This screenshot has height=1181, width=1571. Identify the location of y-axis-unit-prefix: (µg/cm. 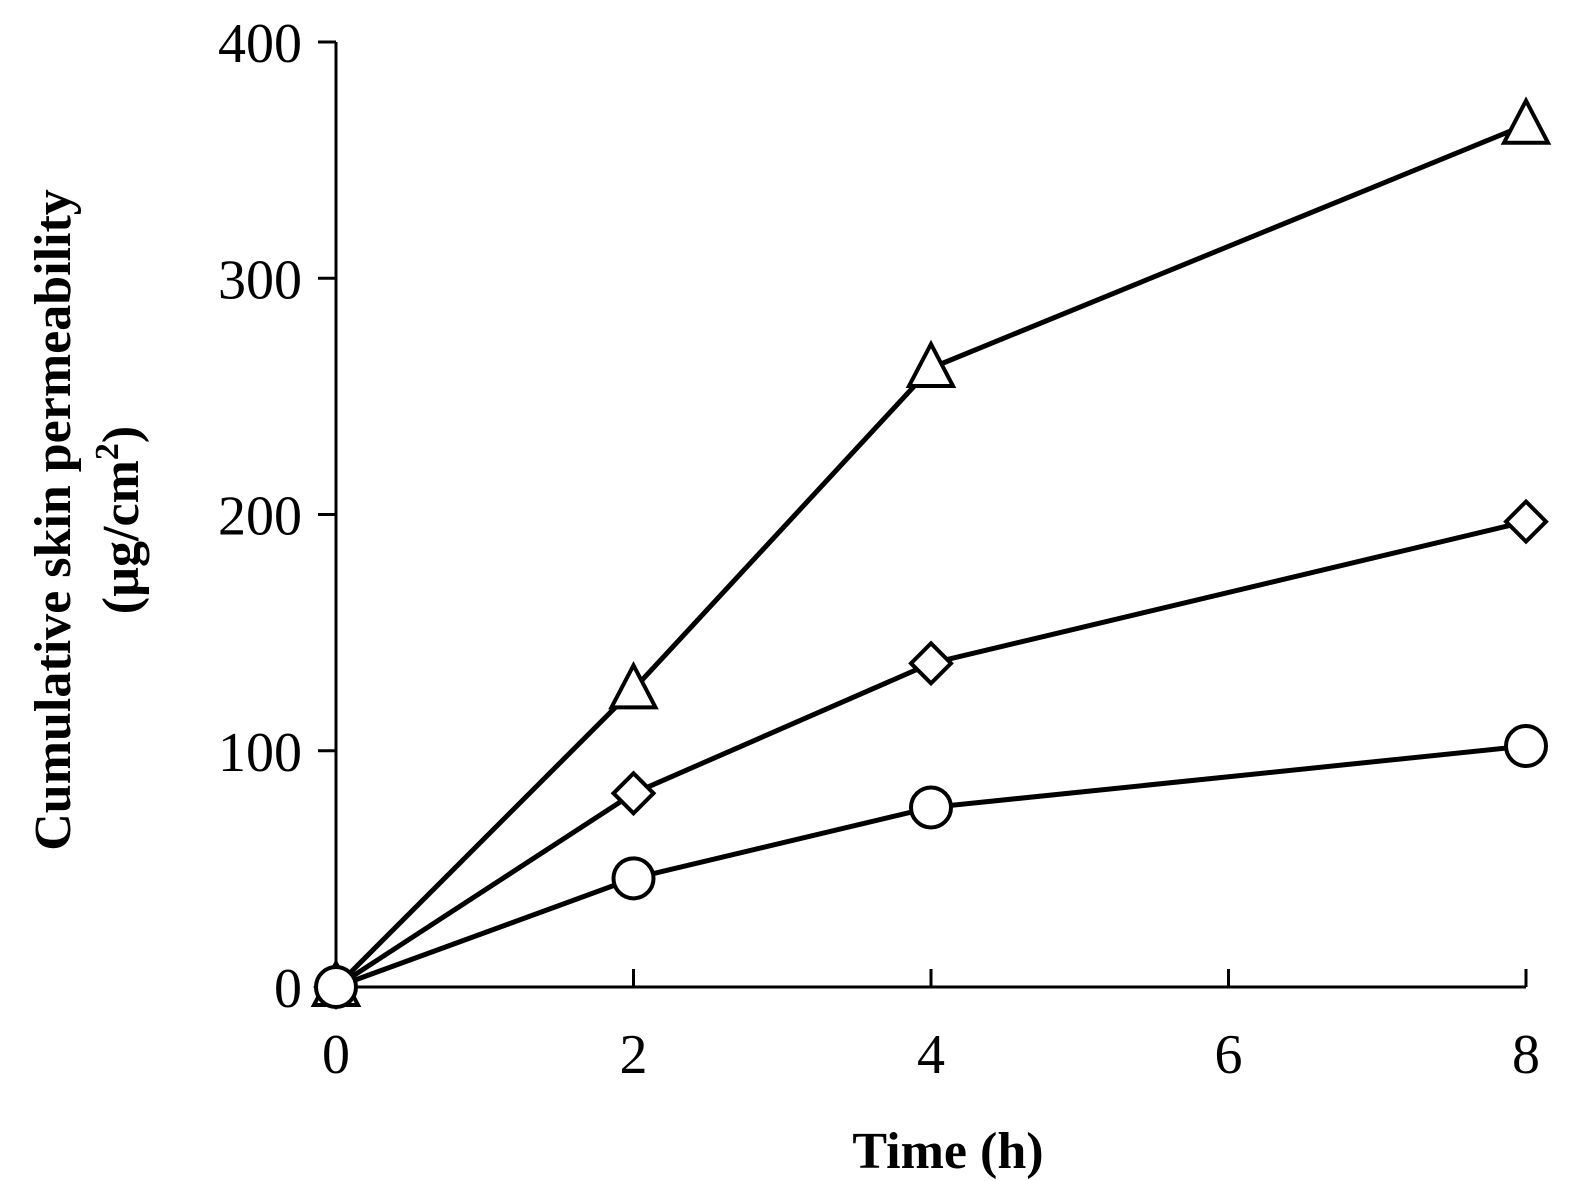
(121, 537).